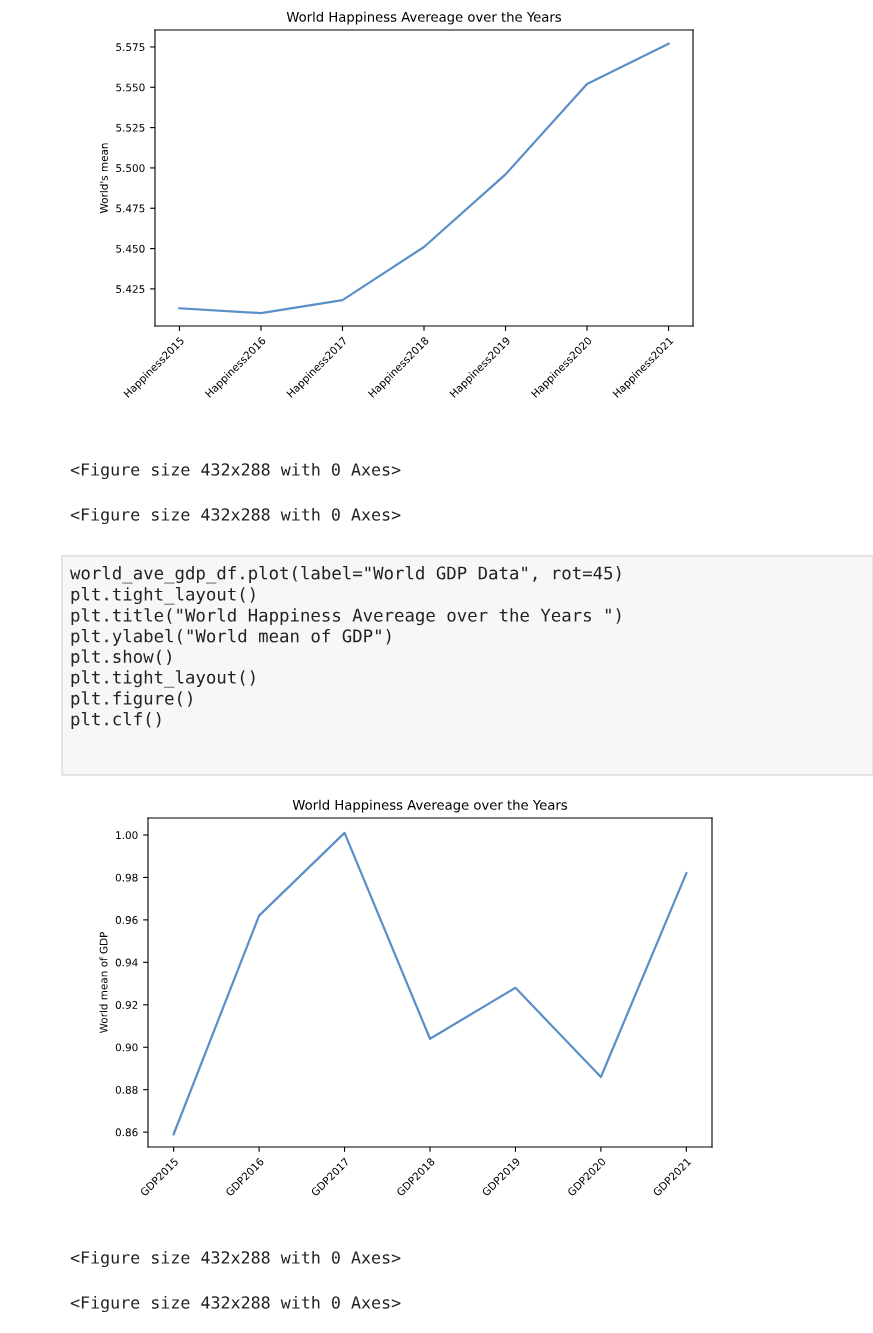 The width and height of the screenshot is (873, 1333). I want to click on y-tick-label: 0.90, so click(126, 1047).